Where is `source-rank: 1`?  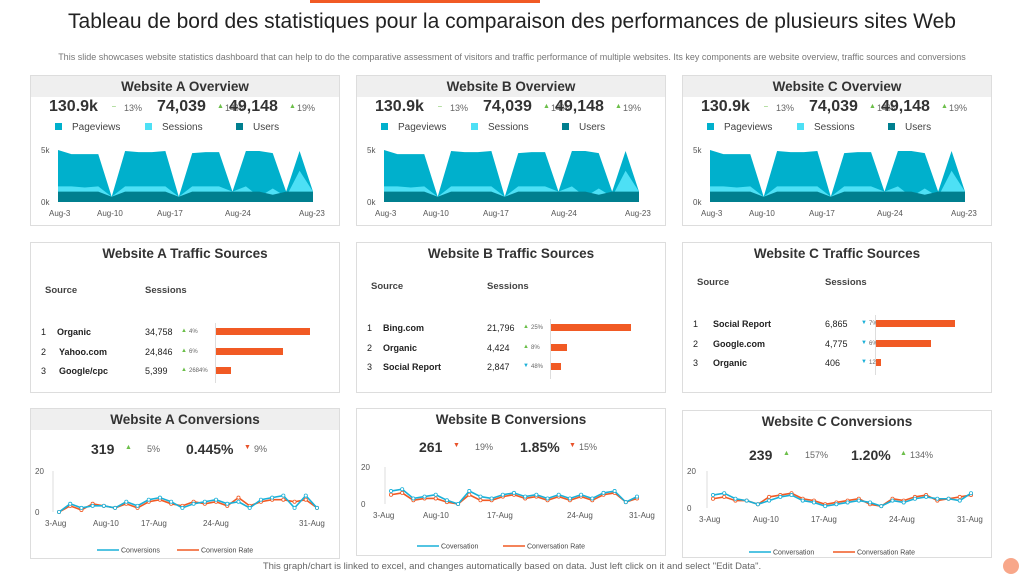
source-rank: 1 is located at coordinates (370, 328).